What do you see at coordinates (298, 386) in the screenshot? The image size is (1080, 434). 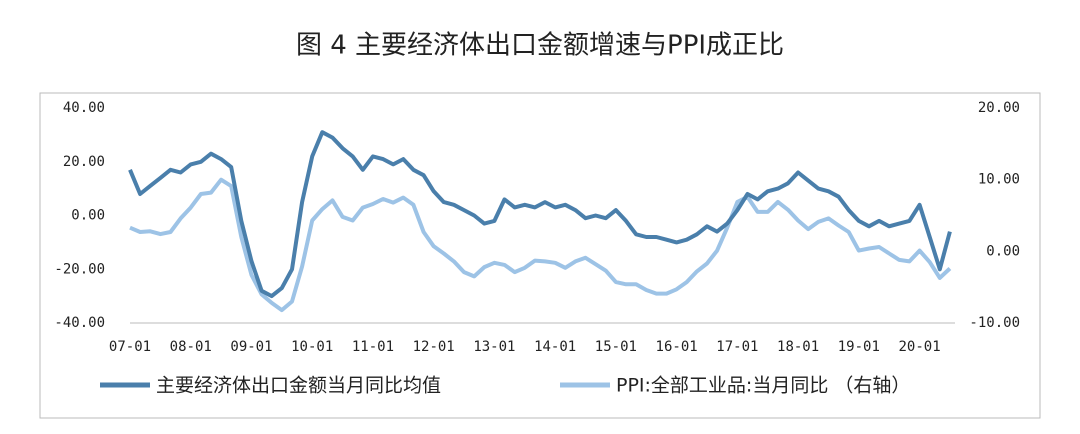 I see `legend-label: 主要经济体出口金额当月同比均值` at bounding box center [298, 386].